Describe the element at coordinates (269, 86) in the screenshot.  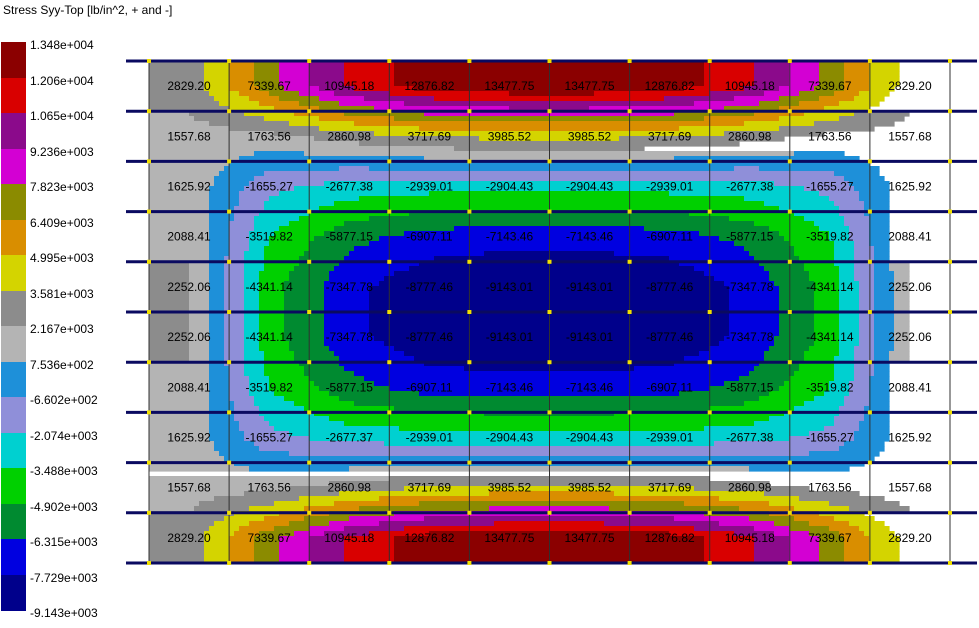
I see `cell-value-label: 7339.67` at that location.